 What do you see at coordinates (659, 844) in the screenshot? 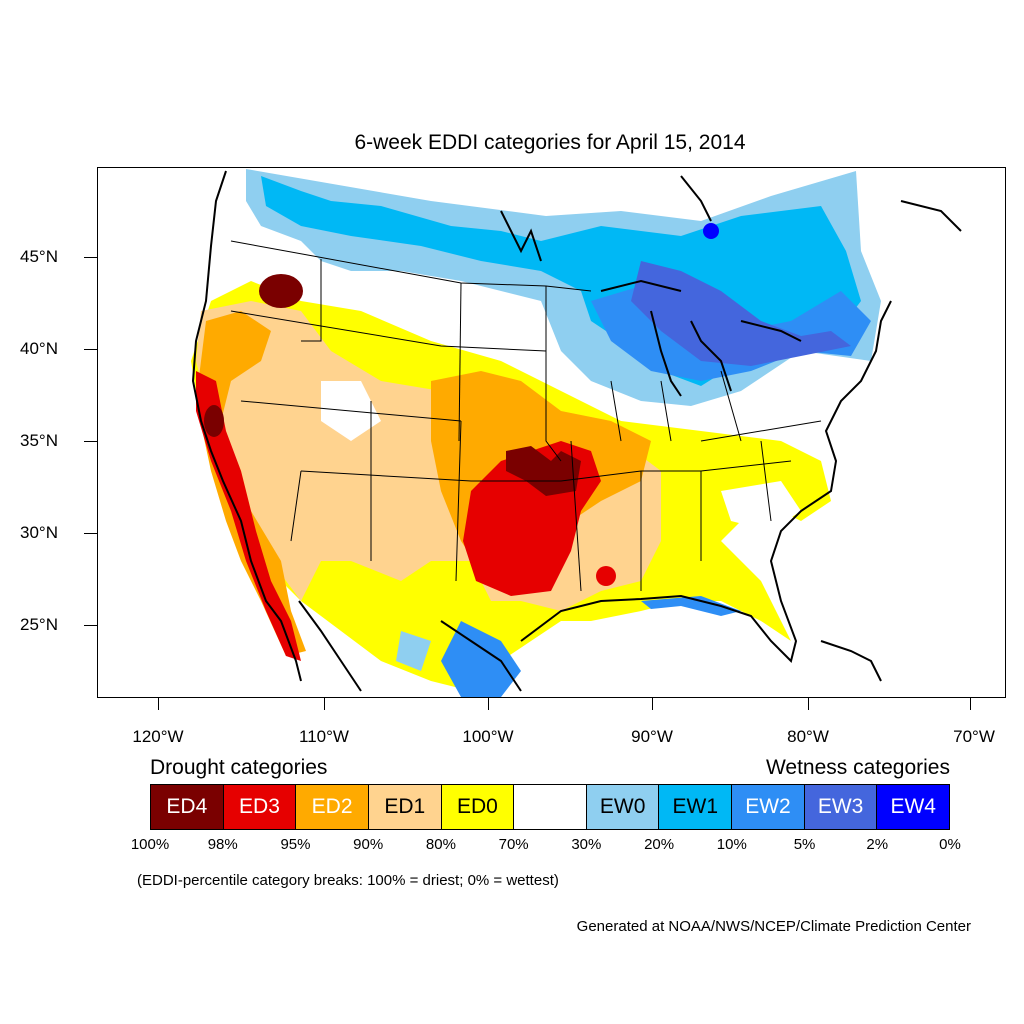
I see `percentile-label: 20%` at bounding box center [659, 844].